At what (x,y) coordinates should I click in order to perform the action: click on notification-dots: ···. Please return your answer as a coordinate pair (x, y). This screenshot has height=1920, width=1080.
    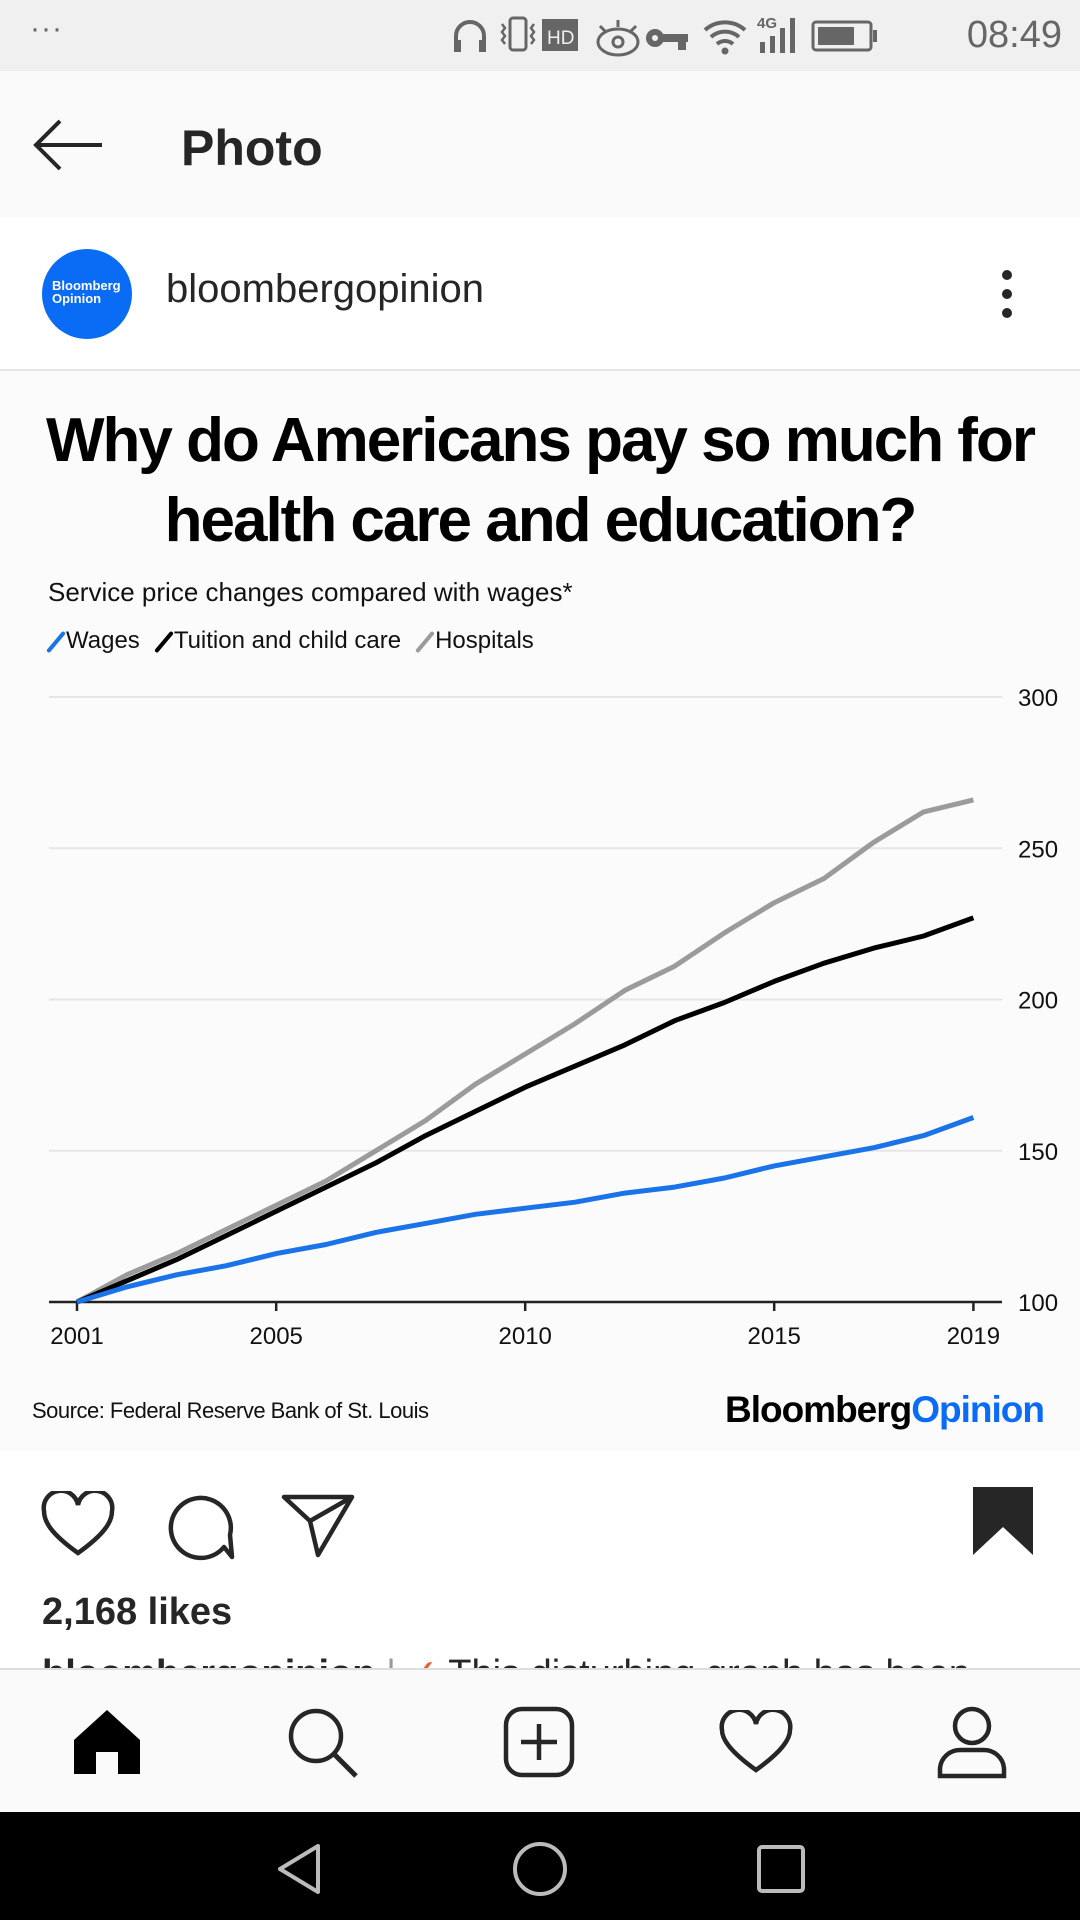
    Looking at the image, I should click on (46, 28).